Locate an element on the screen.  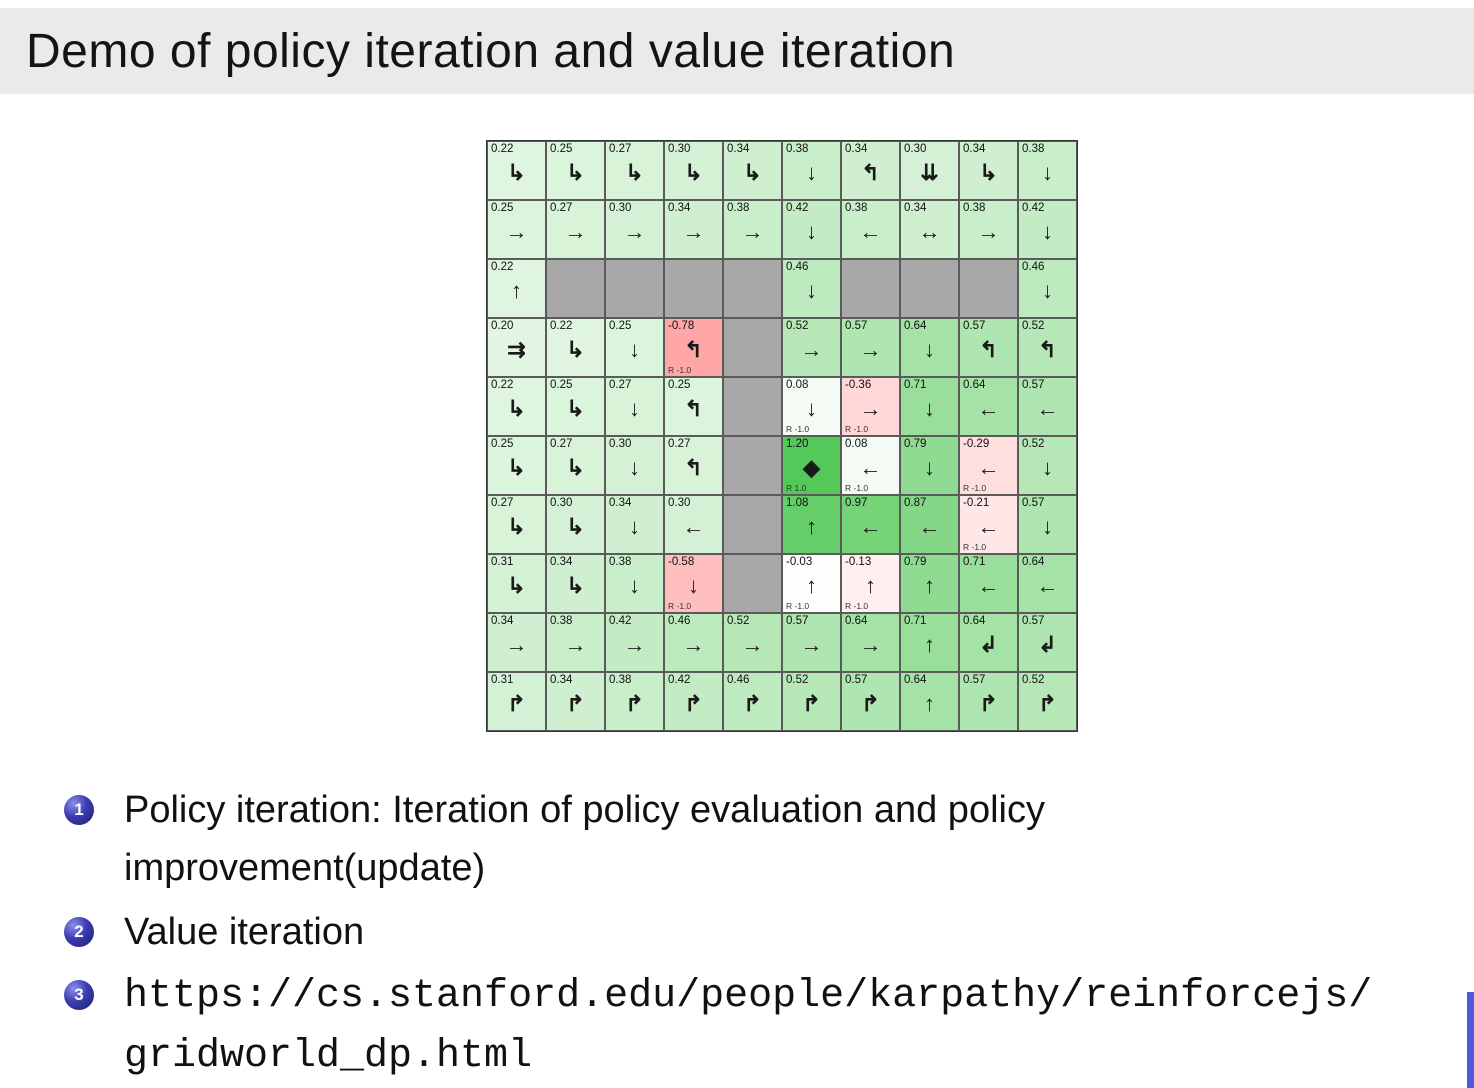
cell-value: 0.38 is located at coordinates (797, 149).